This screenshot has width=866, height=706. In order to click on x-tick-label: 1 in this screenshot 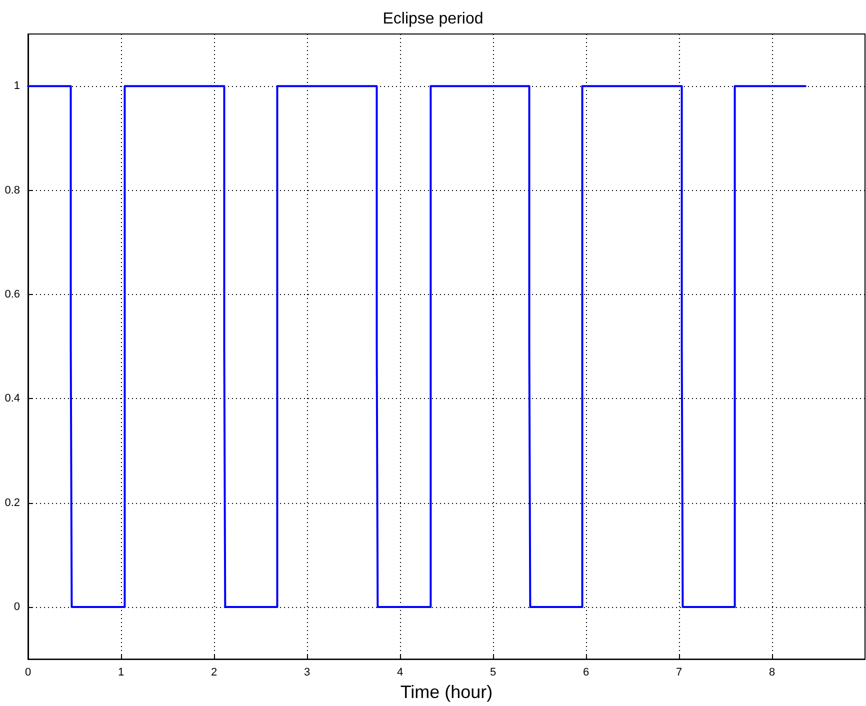, I will do `click(121, 672)`.